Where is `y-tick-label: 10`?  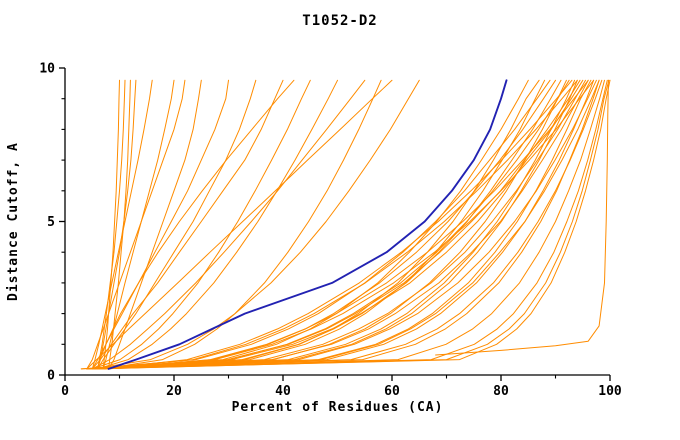
y-tick-label: 10 is located at coordinates (47, 69).